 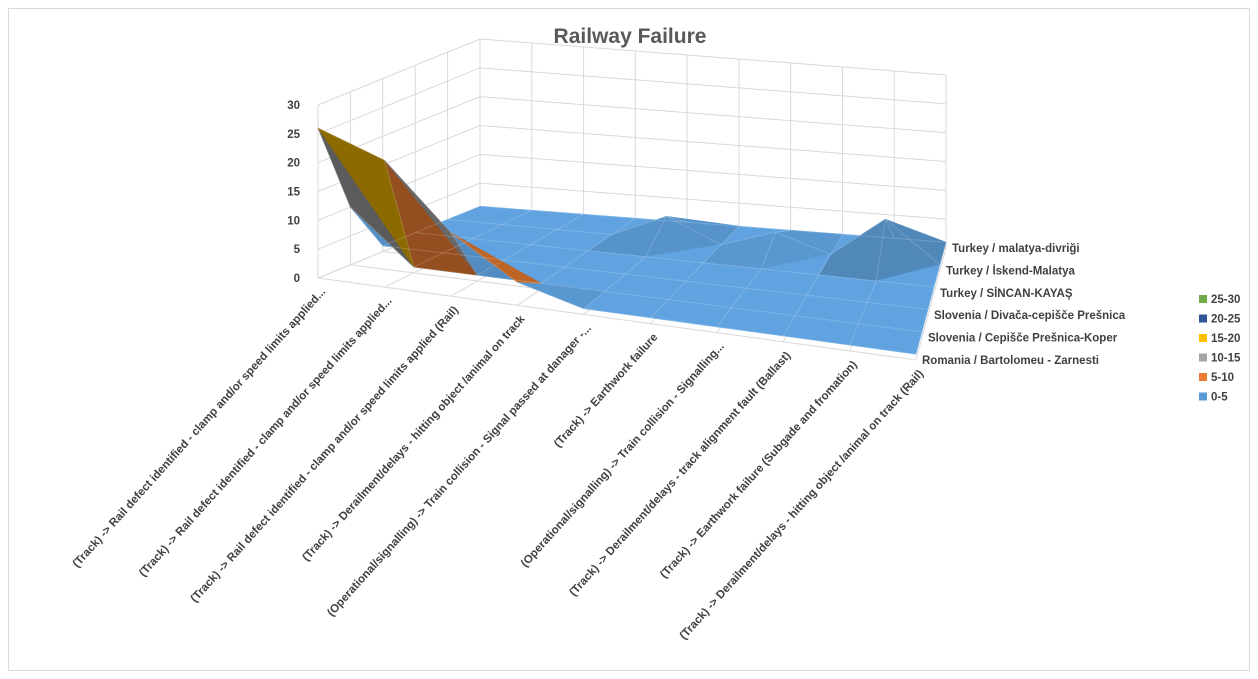 What do you see at coordinates (1023, 339) in the screenshot?
I see `depth-tick-label: Slovenia / Cepišče Prešnica-Koper` at bounding box center [1023, 339].